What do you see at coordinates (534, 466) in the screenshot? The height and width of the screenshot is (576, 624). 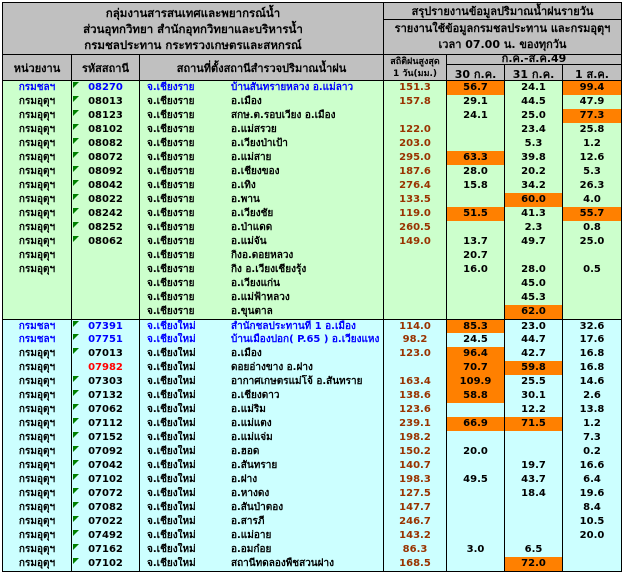 I see `cell-rain-value: 19.7` at bounding box center [534, 466].